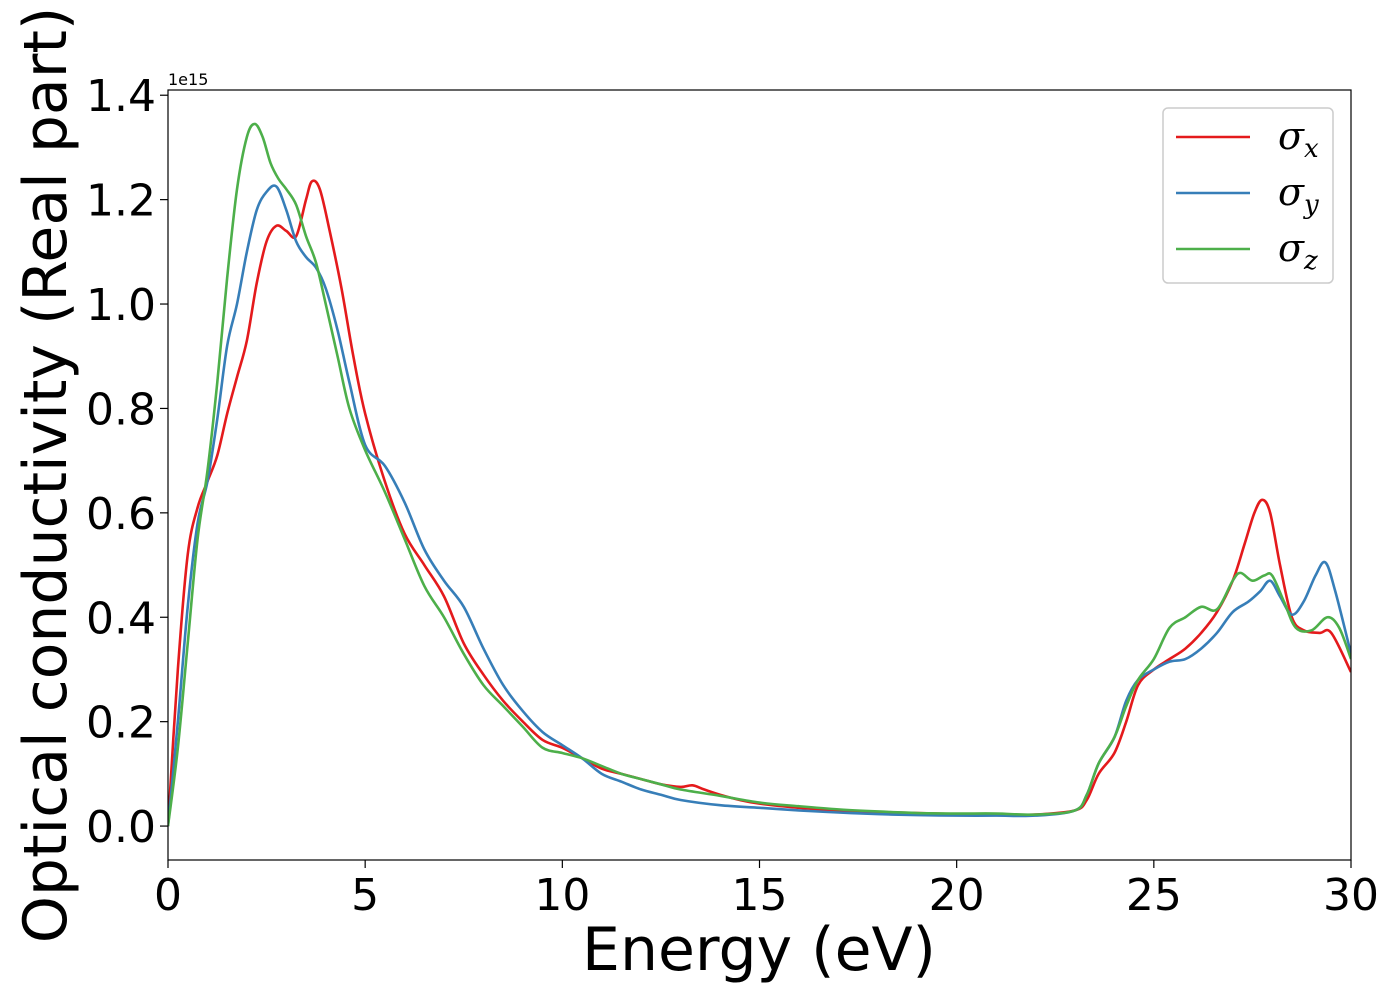 This screenshot has width=1400, height=1000. I want to click on y-tick-label: 0.2, so click(121, 723).